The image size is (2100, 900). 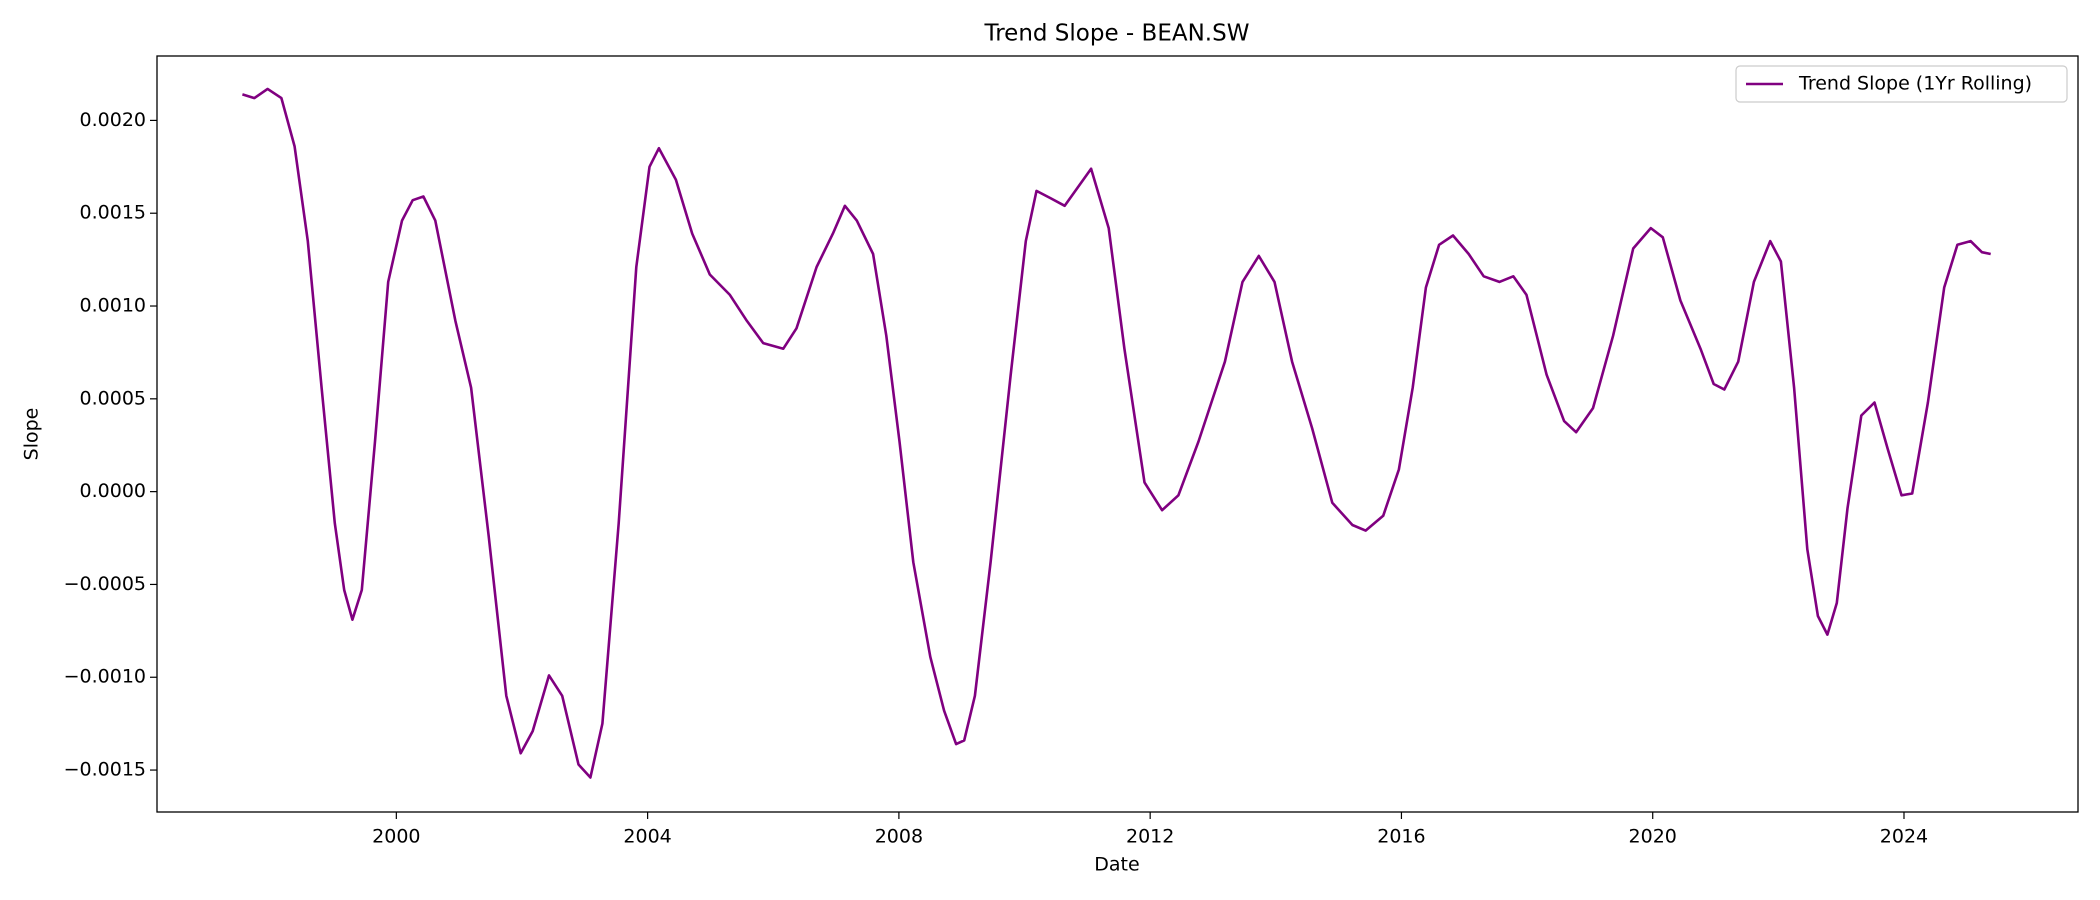 What do you see at coordinates (1117, 34) in the screenshot?
I see `chart-title: Trend Slope - BEAN.SW` at bounding box center [1117, 34].